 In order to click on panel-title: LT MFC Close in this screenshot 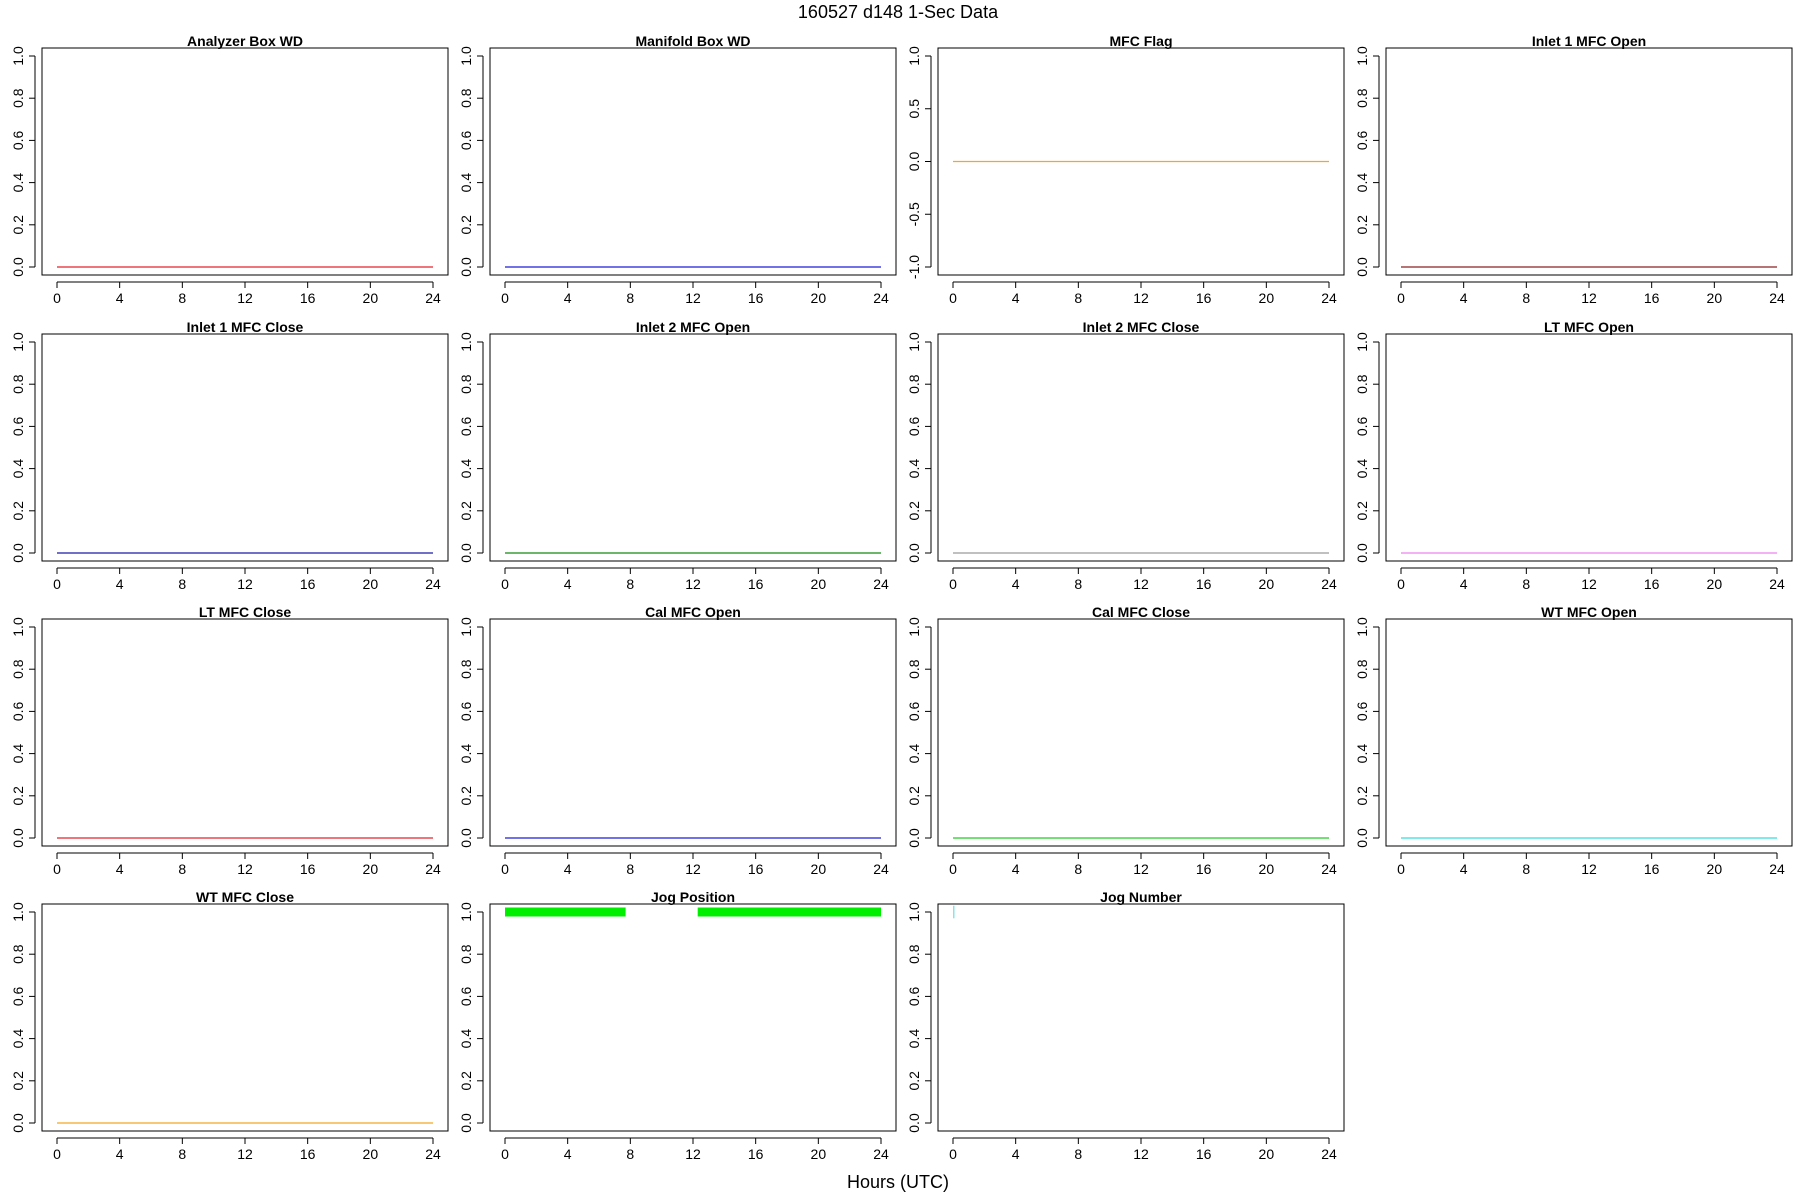, I will do `click(245, 612)`.